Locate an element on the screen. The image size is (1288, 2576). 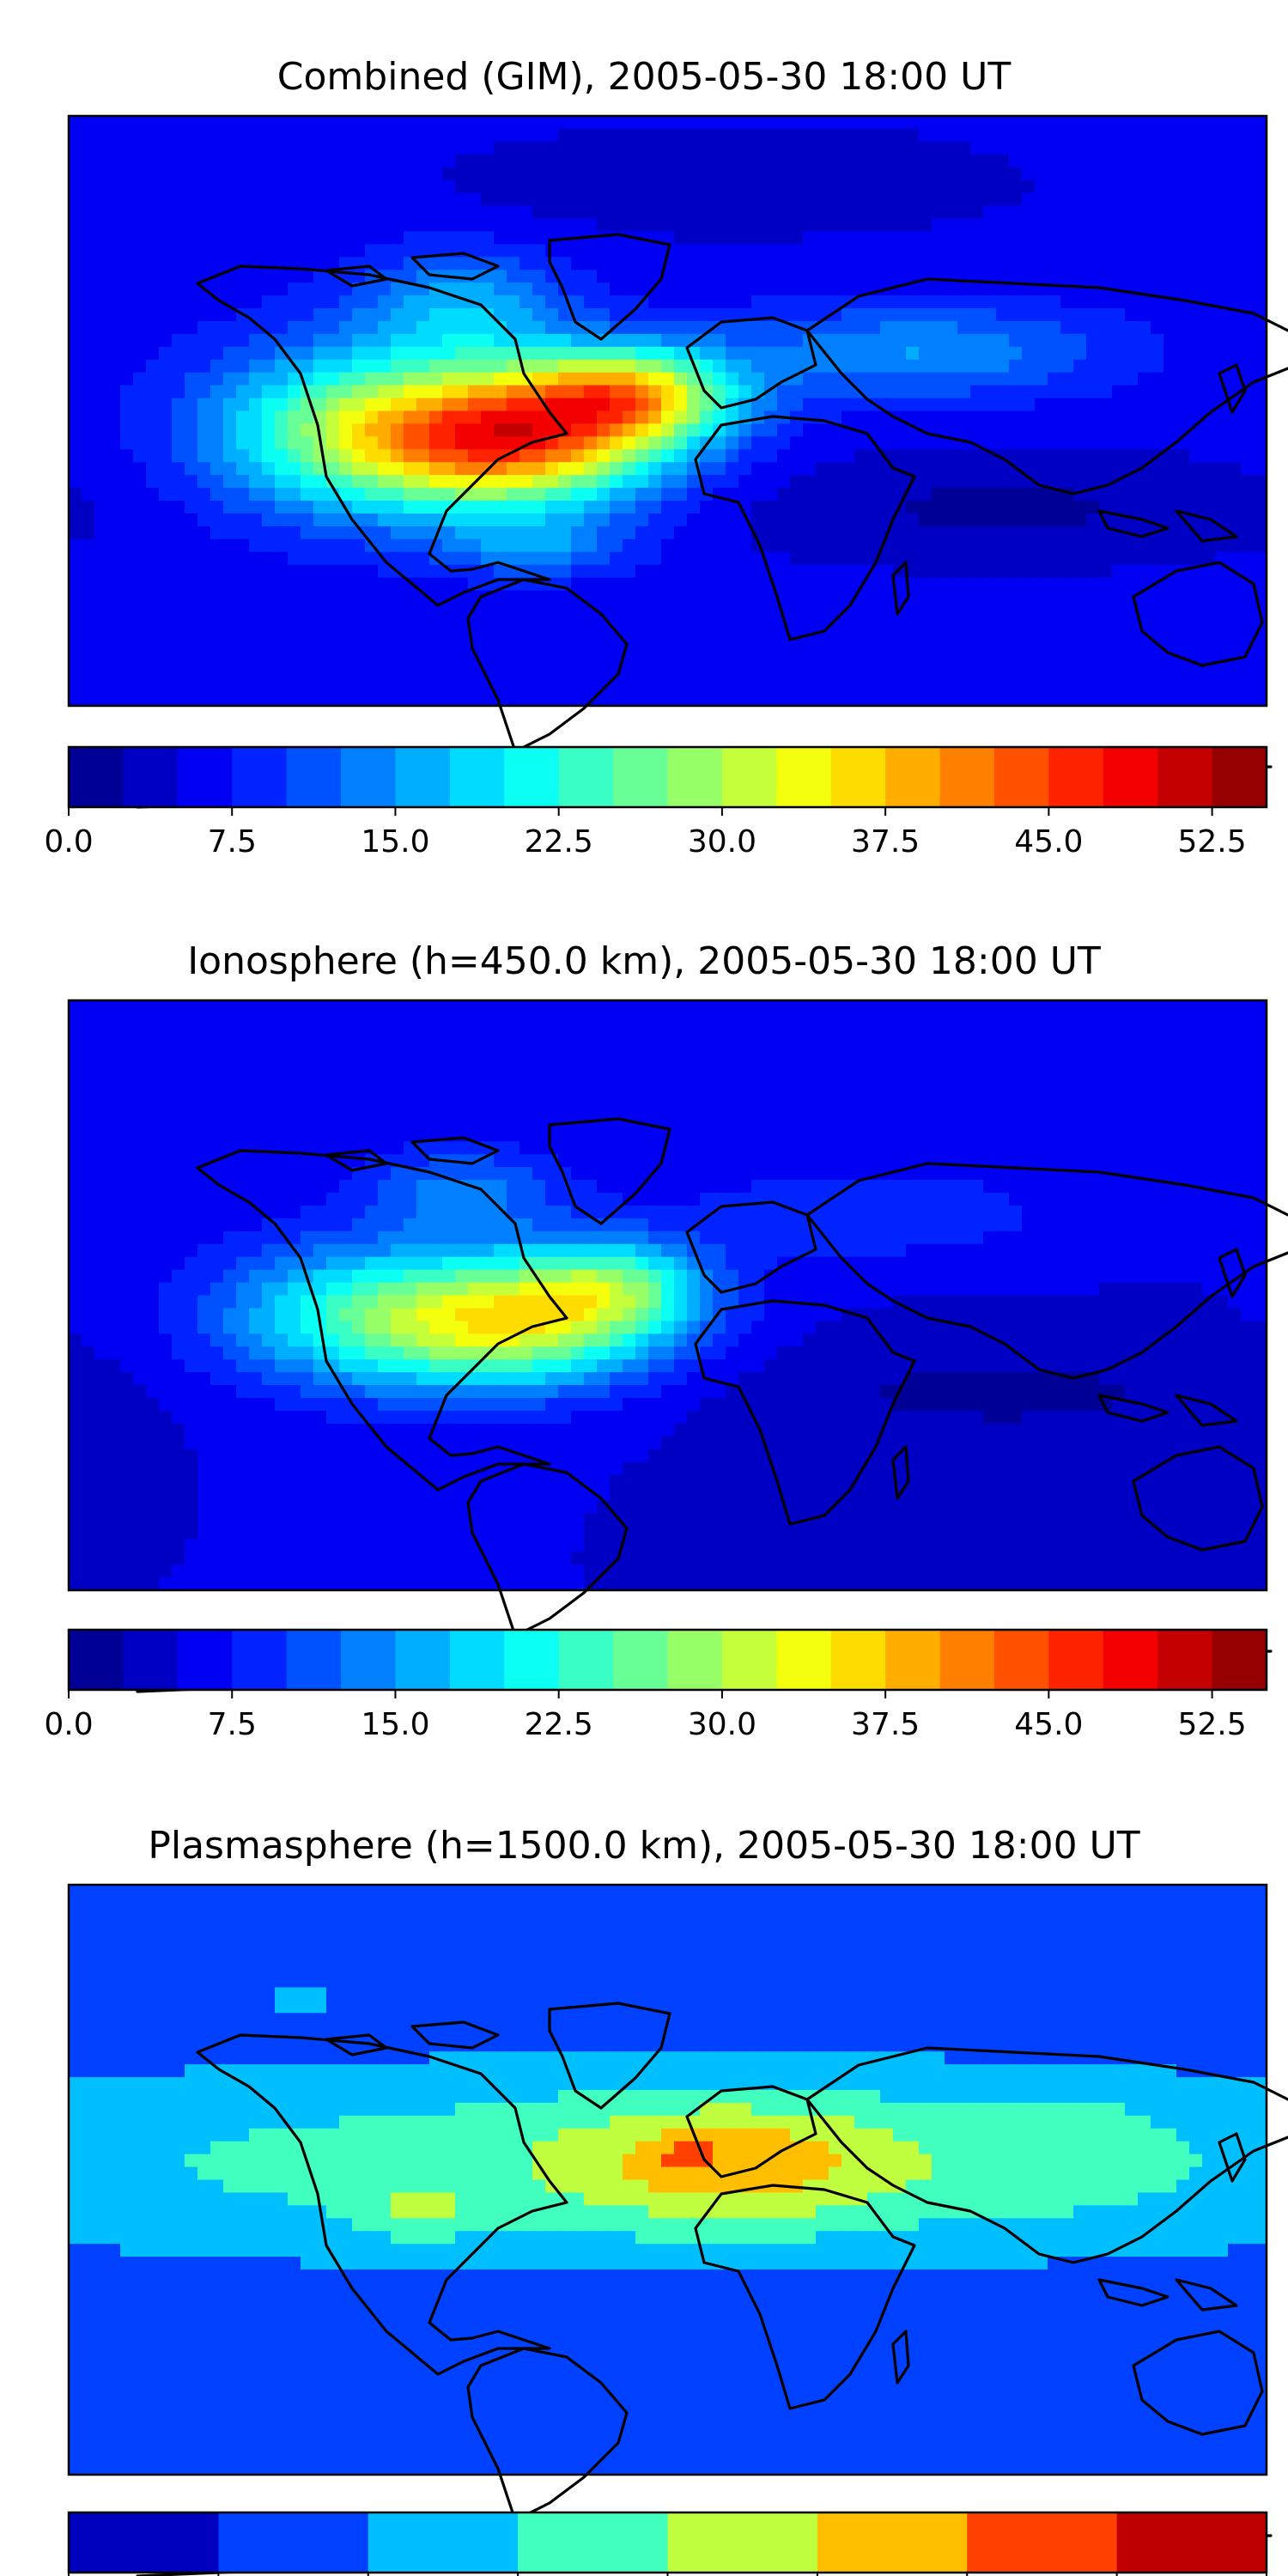
colorbar-segment is located at coordinates (151, 777).